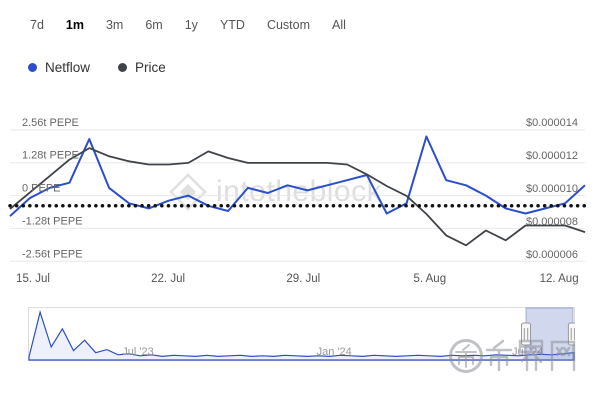  Describe the element at coordinates (114, 25) in the screenshot. I see `range-button-3m: 3m` at that location.